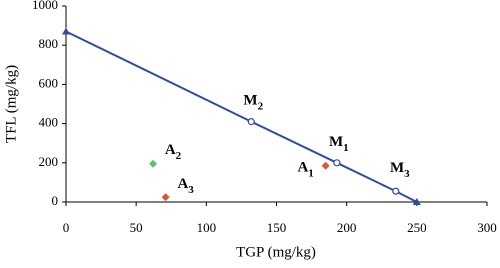  I want to click on y-tick-label: 600, so click(49, 82).